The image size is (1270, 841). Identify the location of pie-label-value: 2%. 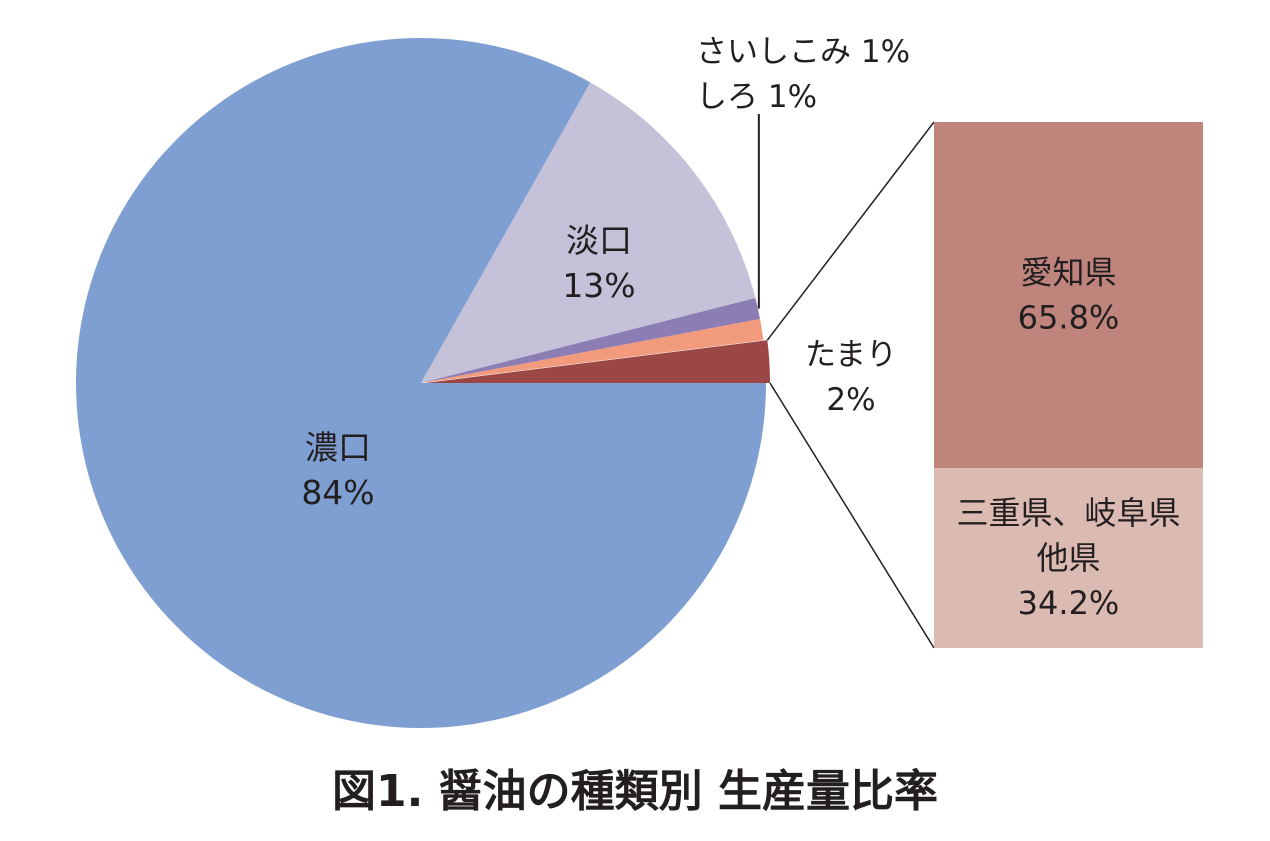
(850, 400).